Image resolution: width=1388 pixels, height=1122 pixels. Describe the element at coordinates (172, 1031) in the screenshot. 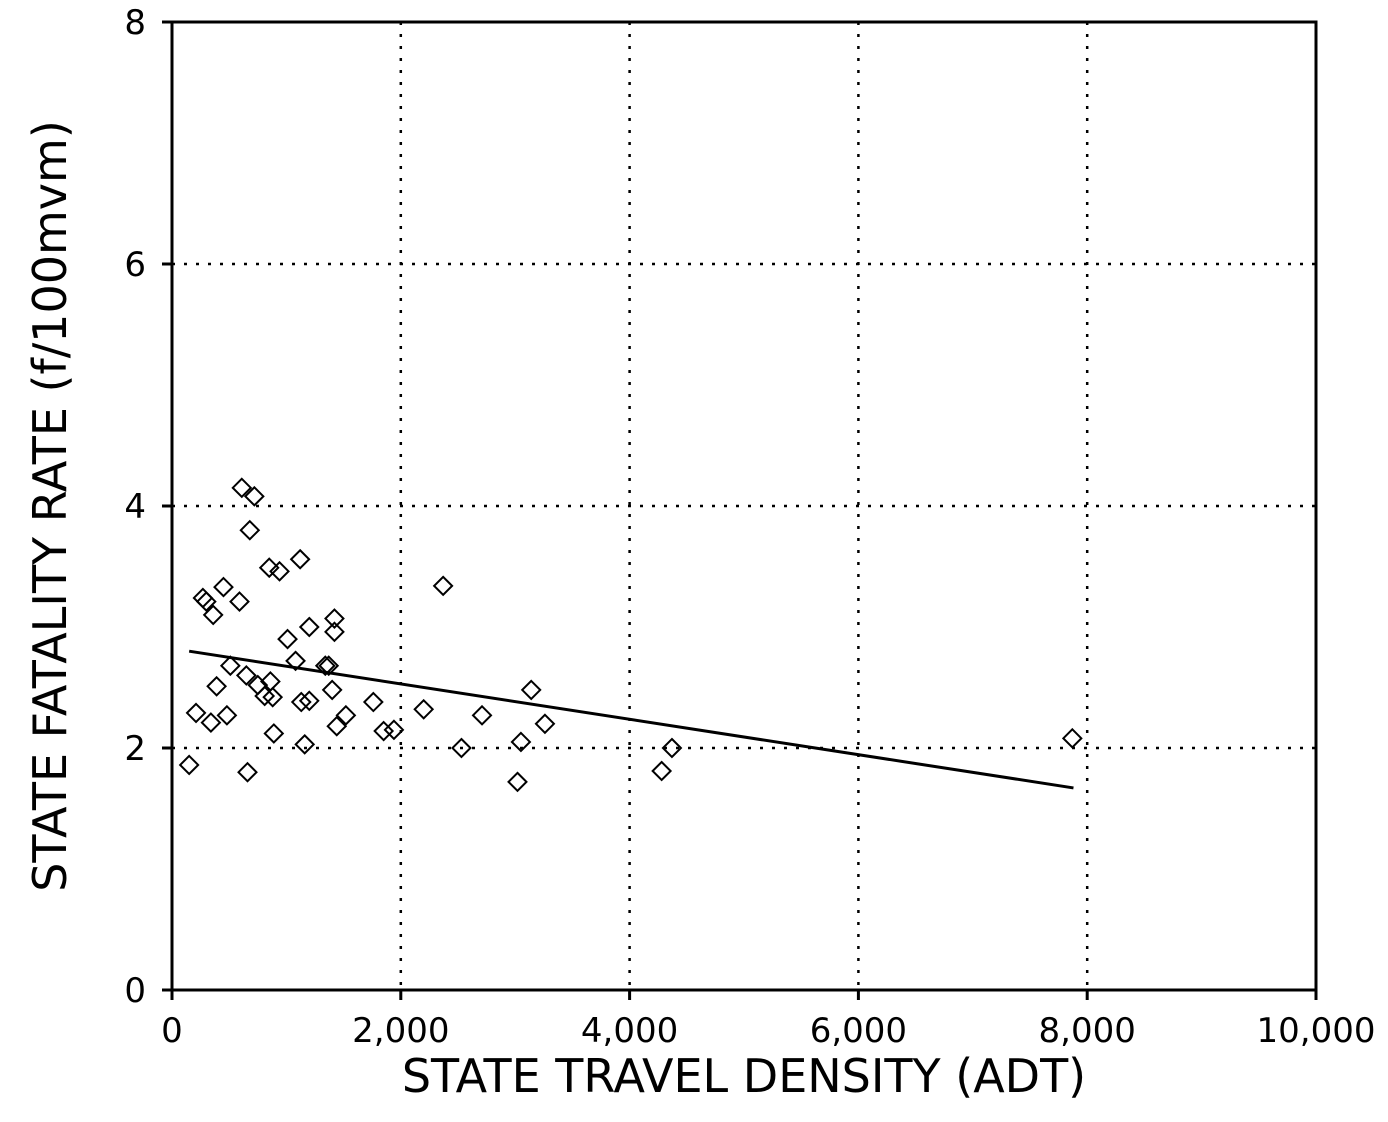

I see `x-tick-label: 0` at that location.